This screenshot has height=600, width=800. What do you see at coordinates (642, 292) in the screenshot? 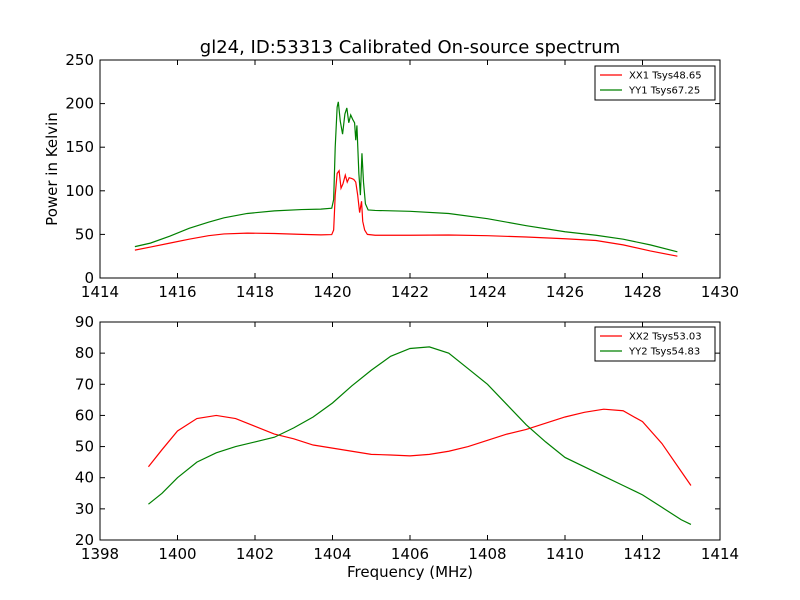
I see `x-tick-label: 1428` at bounding box center [642, 292].